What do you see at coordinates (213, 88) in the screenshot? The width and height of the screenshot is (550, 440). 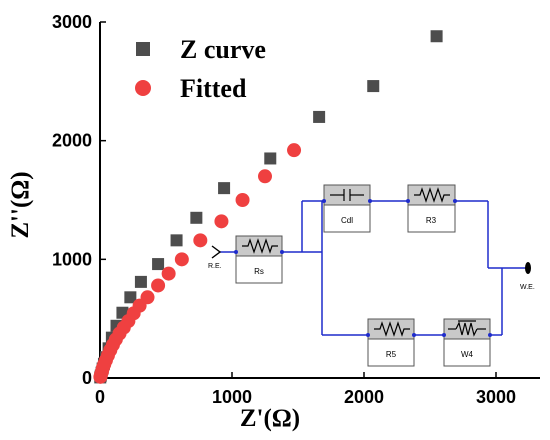 I see `legend-label-fitted: Fitted` at bounding box center [213, 88].